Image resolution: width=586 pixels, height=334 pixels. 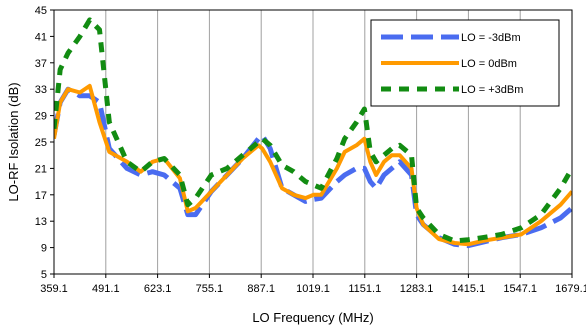 What do you see at coordinates (520, 289) in the screenshot?
I see `x-tick-label: 1547.1` at bounding box center [520, 289].